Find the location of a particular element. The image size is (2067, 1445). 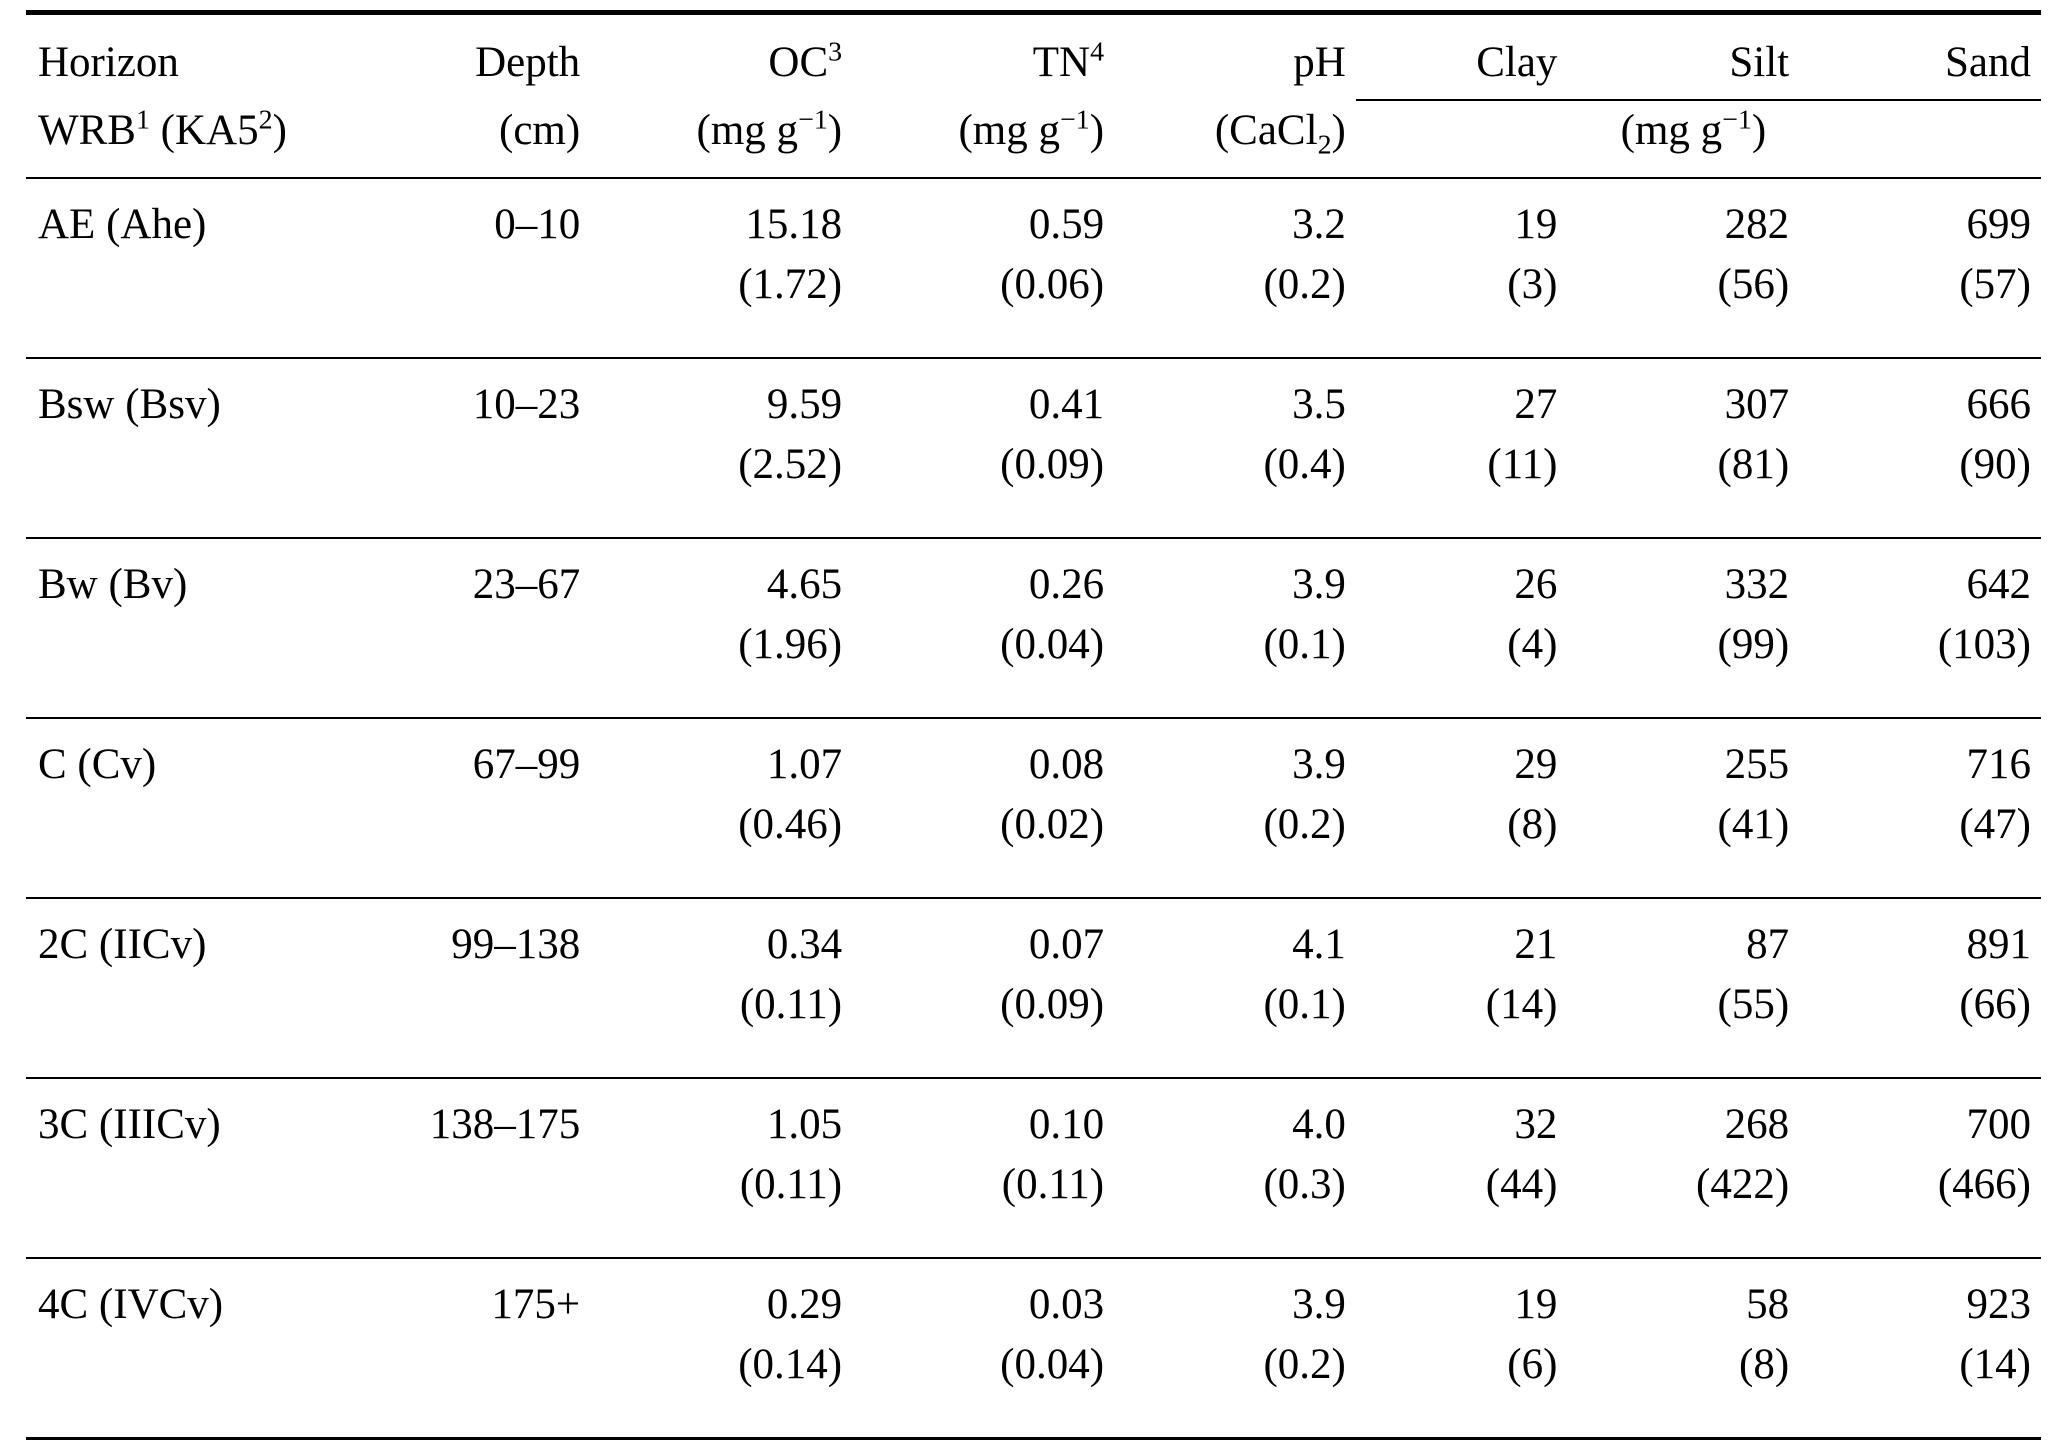

header-oc-label: OC is located at coordinates (798, 62).